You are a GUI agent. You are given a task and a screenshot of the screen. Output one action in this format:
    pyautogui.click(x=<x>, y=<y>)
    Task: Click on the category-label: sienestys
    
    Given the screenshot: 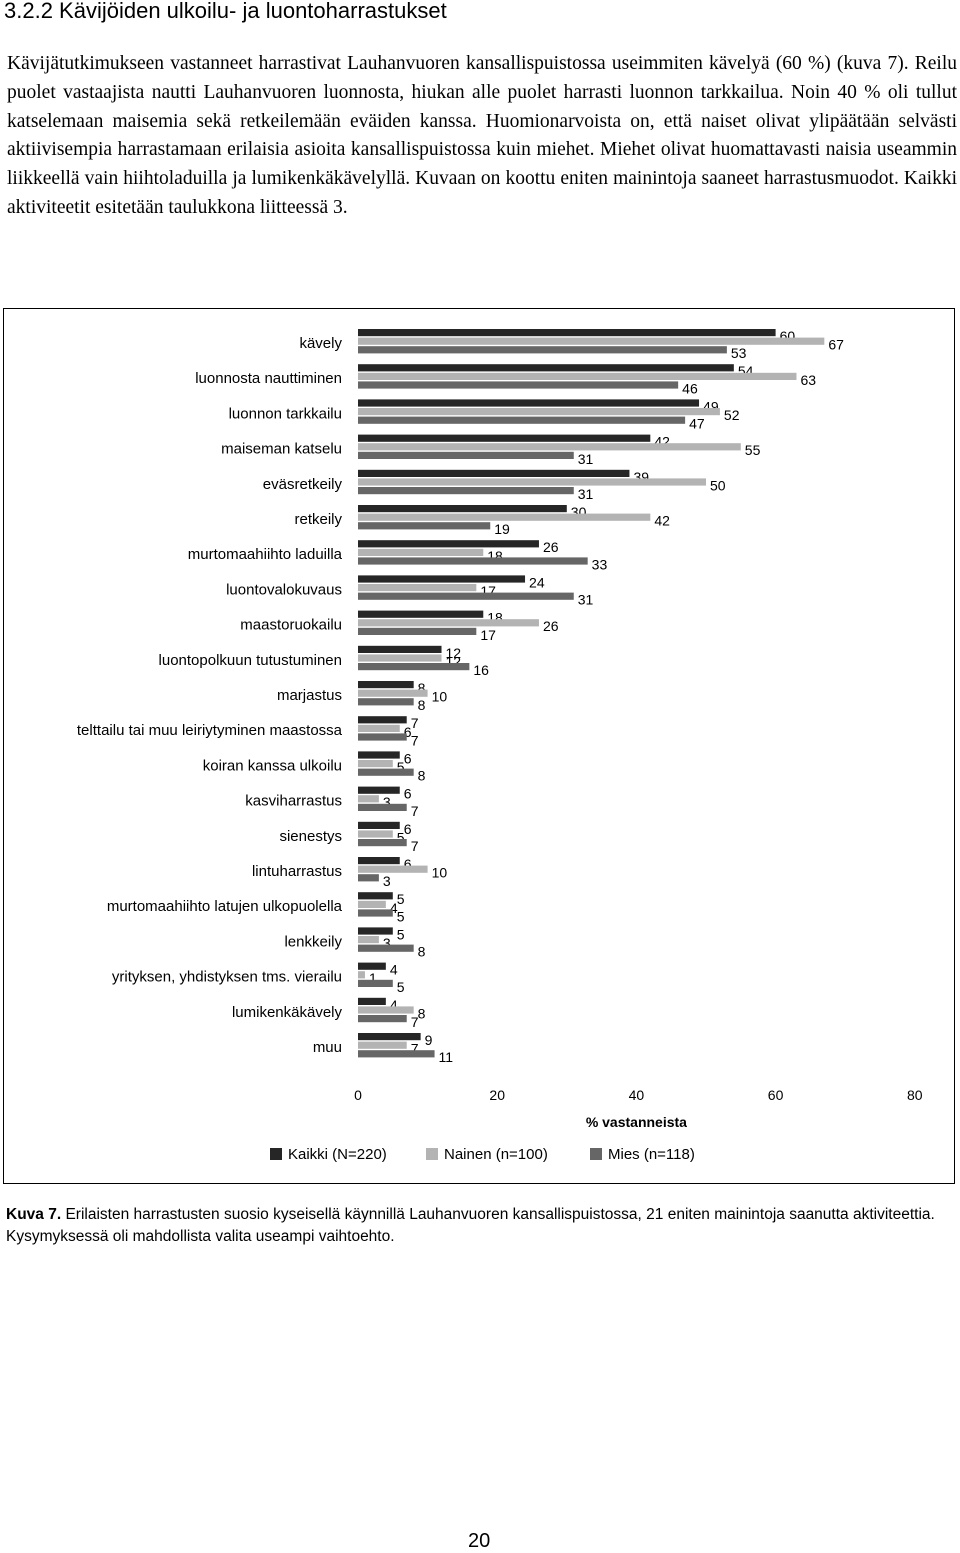 What is the action you would take?
    pyautogui.click(x=310, y=836)
    